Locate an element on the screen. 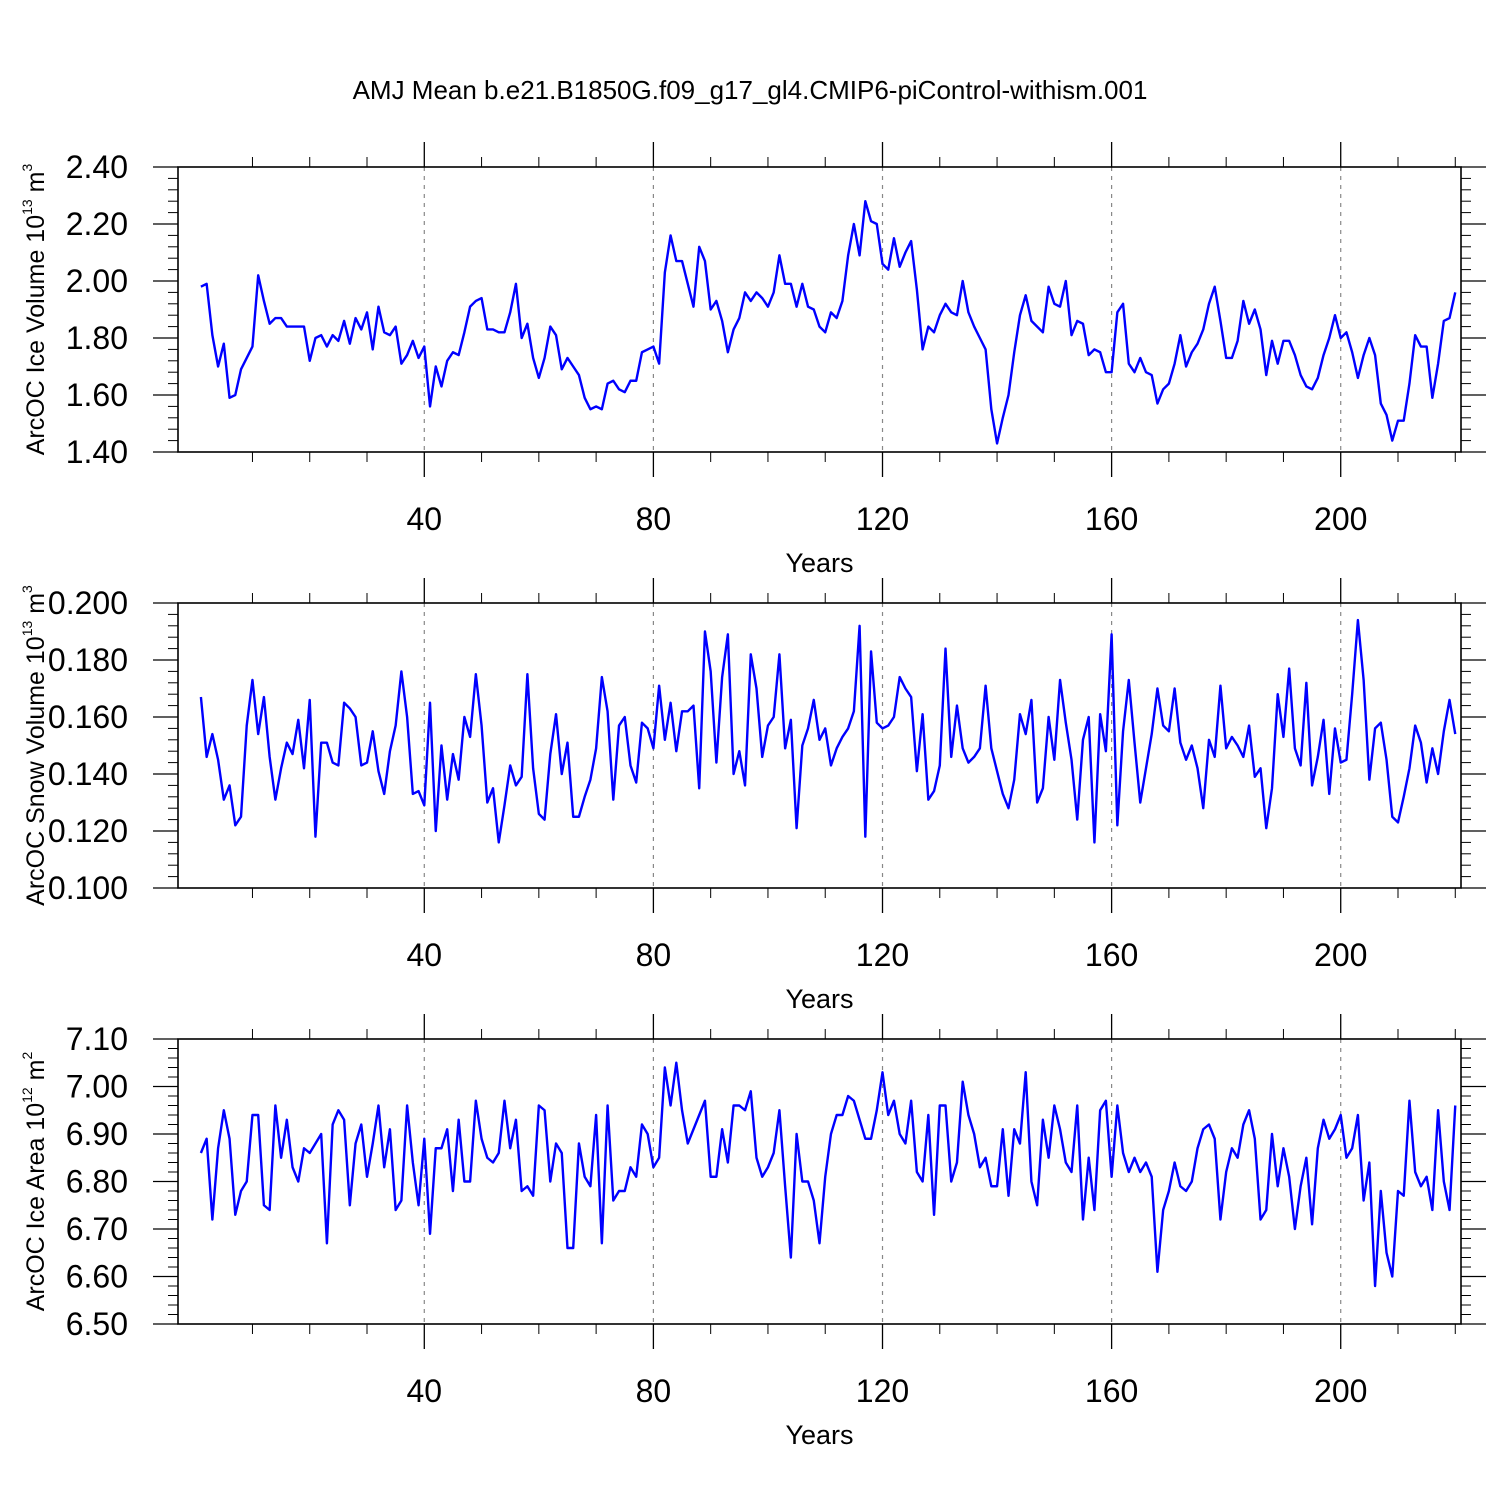  y-axis-label: ArcOC Snow Volume 1013 m3 is located at coordinates (34, 745).